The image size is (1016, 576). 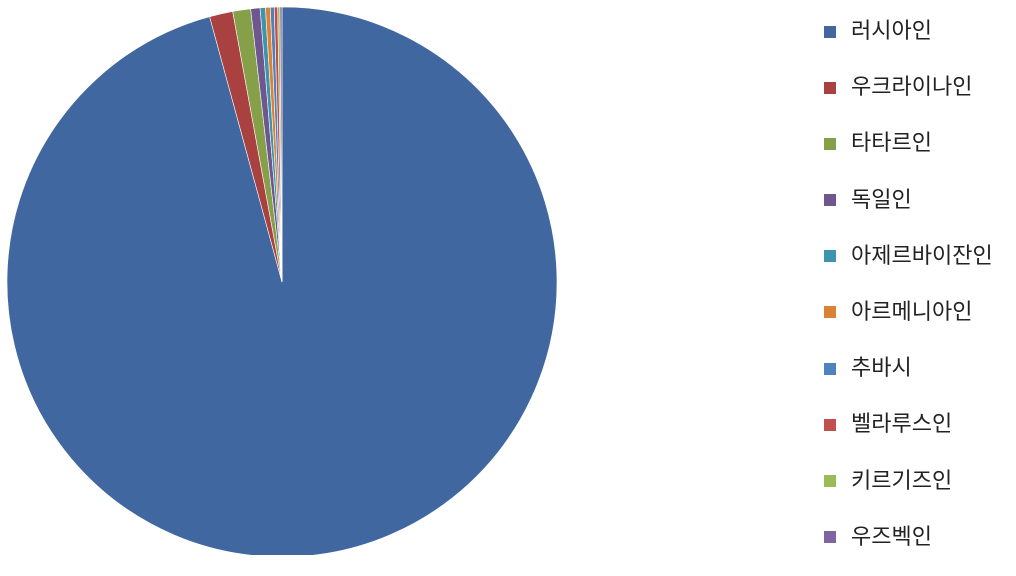 I want to click on legend-item: 우즈벡인, so click(x=919, y=537).